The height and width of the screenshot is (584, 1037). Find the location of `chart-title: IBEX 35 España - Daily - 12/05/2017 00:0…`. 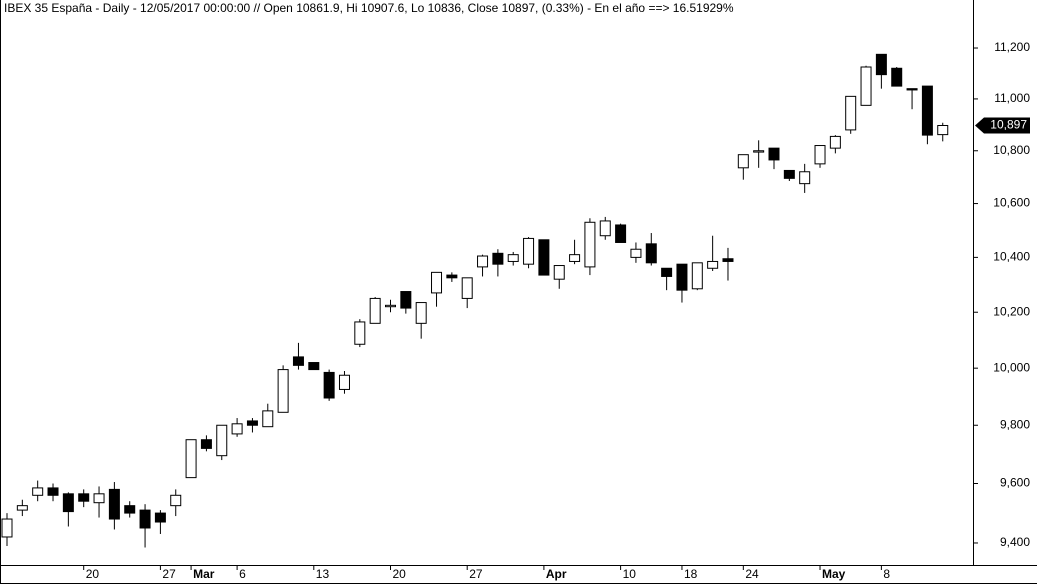

chart-title: IBEX 35 España - Daily - 12/05/2017 00:0… is located at coordinates (369, 8).